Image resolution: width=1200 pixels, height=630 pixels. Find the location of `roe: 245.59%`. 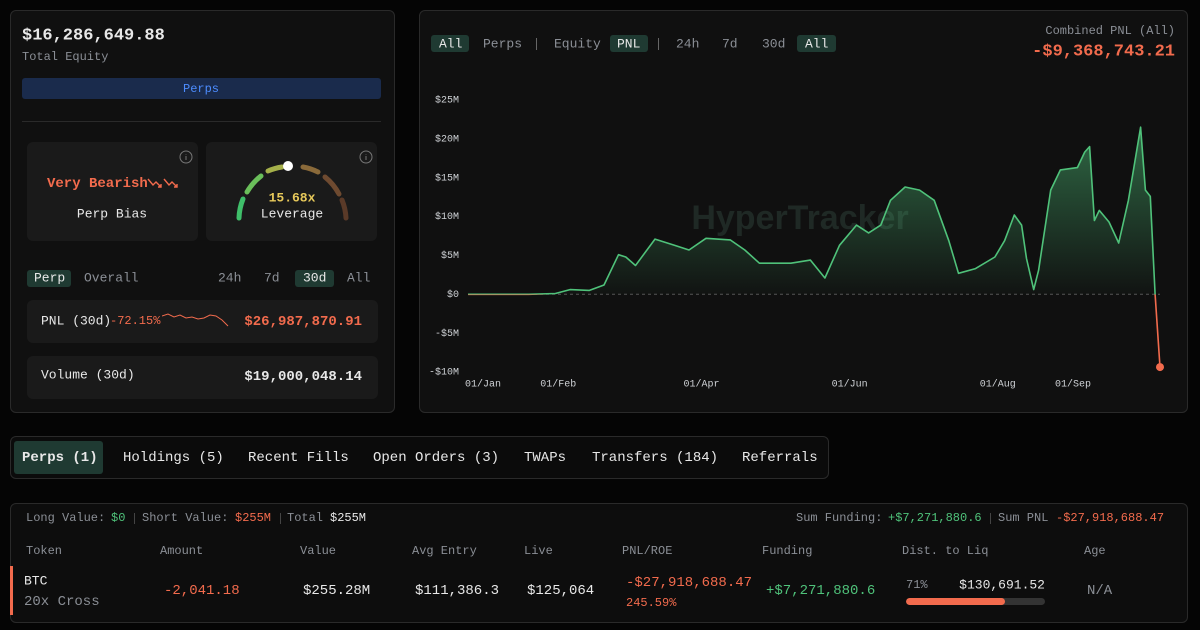

roe: 245.59% is located at coordinates (651, 603).